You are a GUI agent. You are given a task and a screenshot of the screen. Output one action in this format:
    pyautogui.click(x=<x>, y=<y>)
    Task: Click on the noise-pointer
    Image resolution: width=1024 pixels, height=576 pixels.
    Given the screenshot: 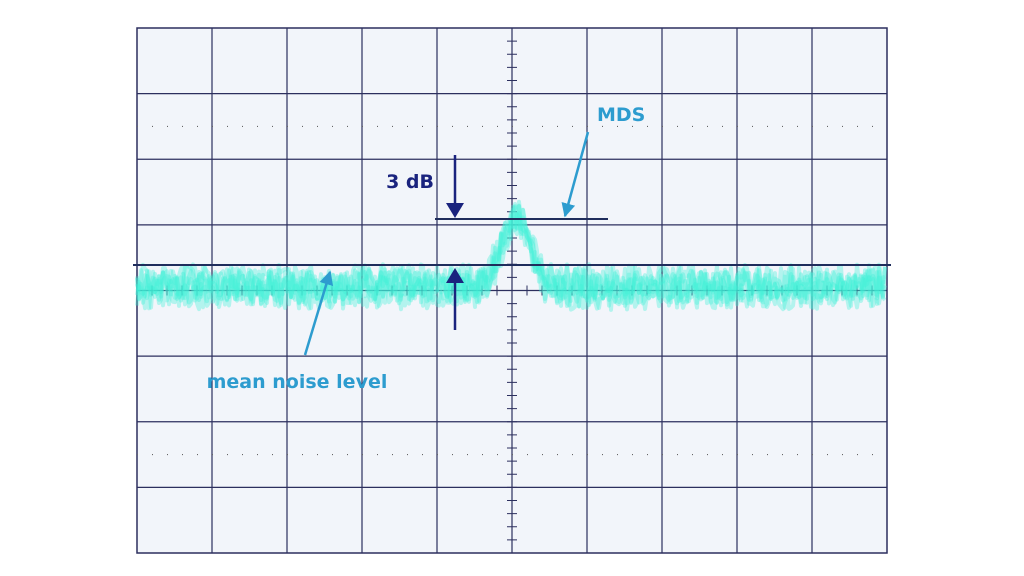 What is the action you would take?
    pyautogui.click(x=318, y=313)
    